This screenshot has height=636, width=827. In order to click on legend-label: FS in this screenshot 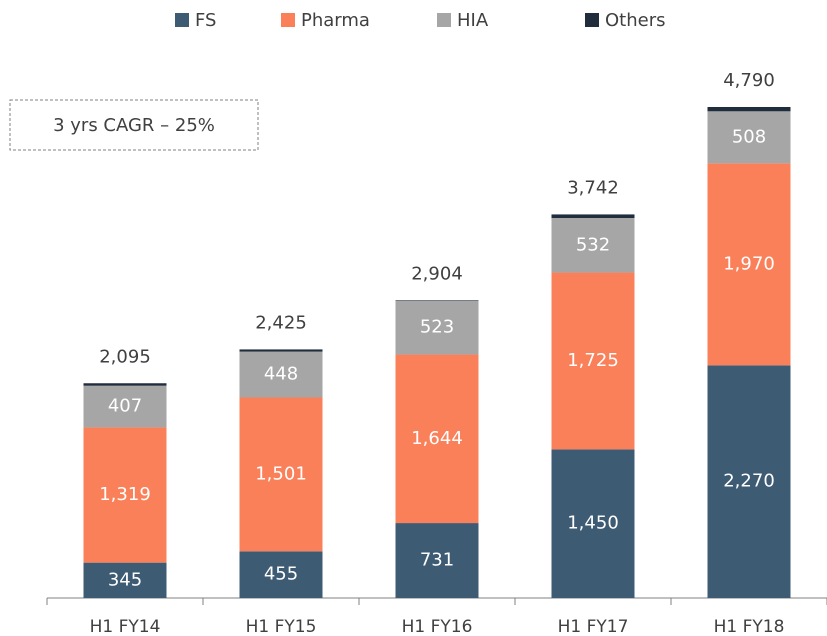, I will do `click(205, 20)`.